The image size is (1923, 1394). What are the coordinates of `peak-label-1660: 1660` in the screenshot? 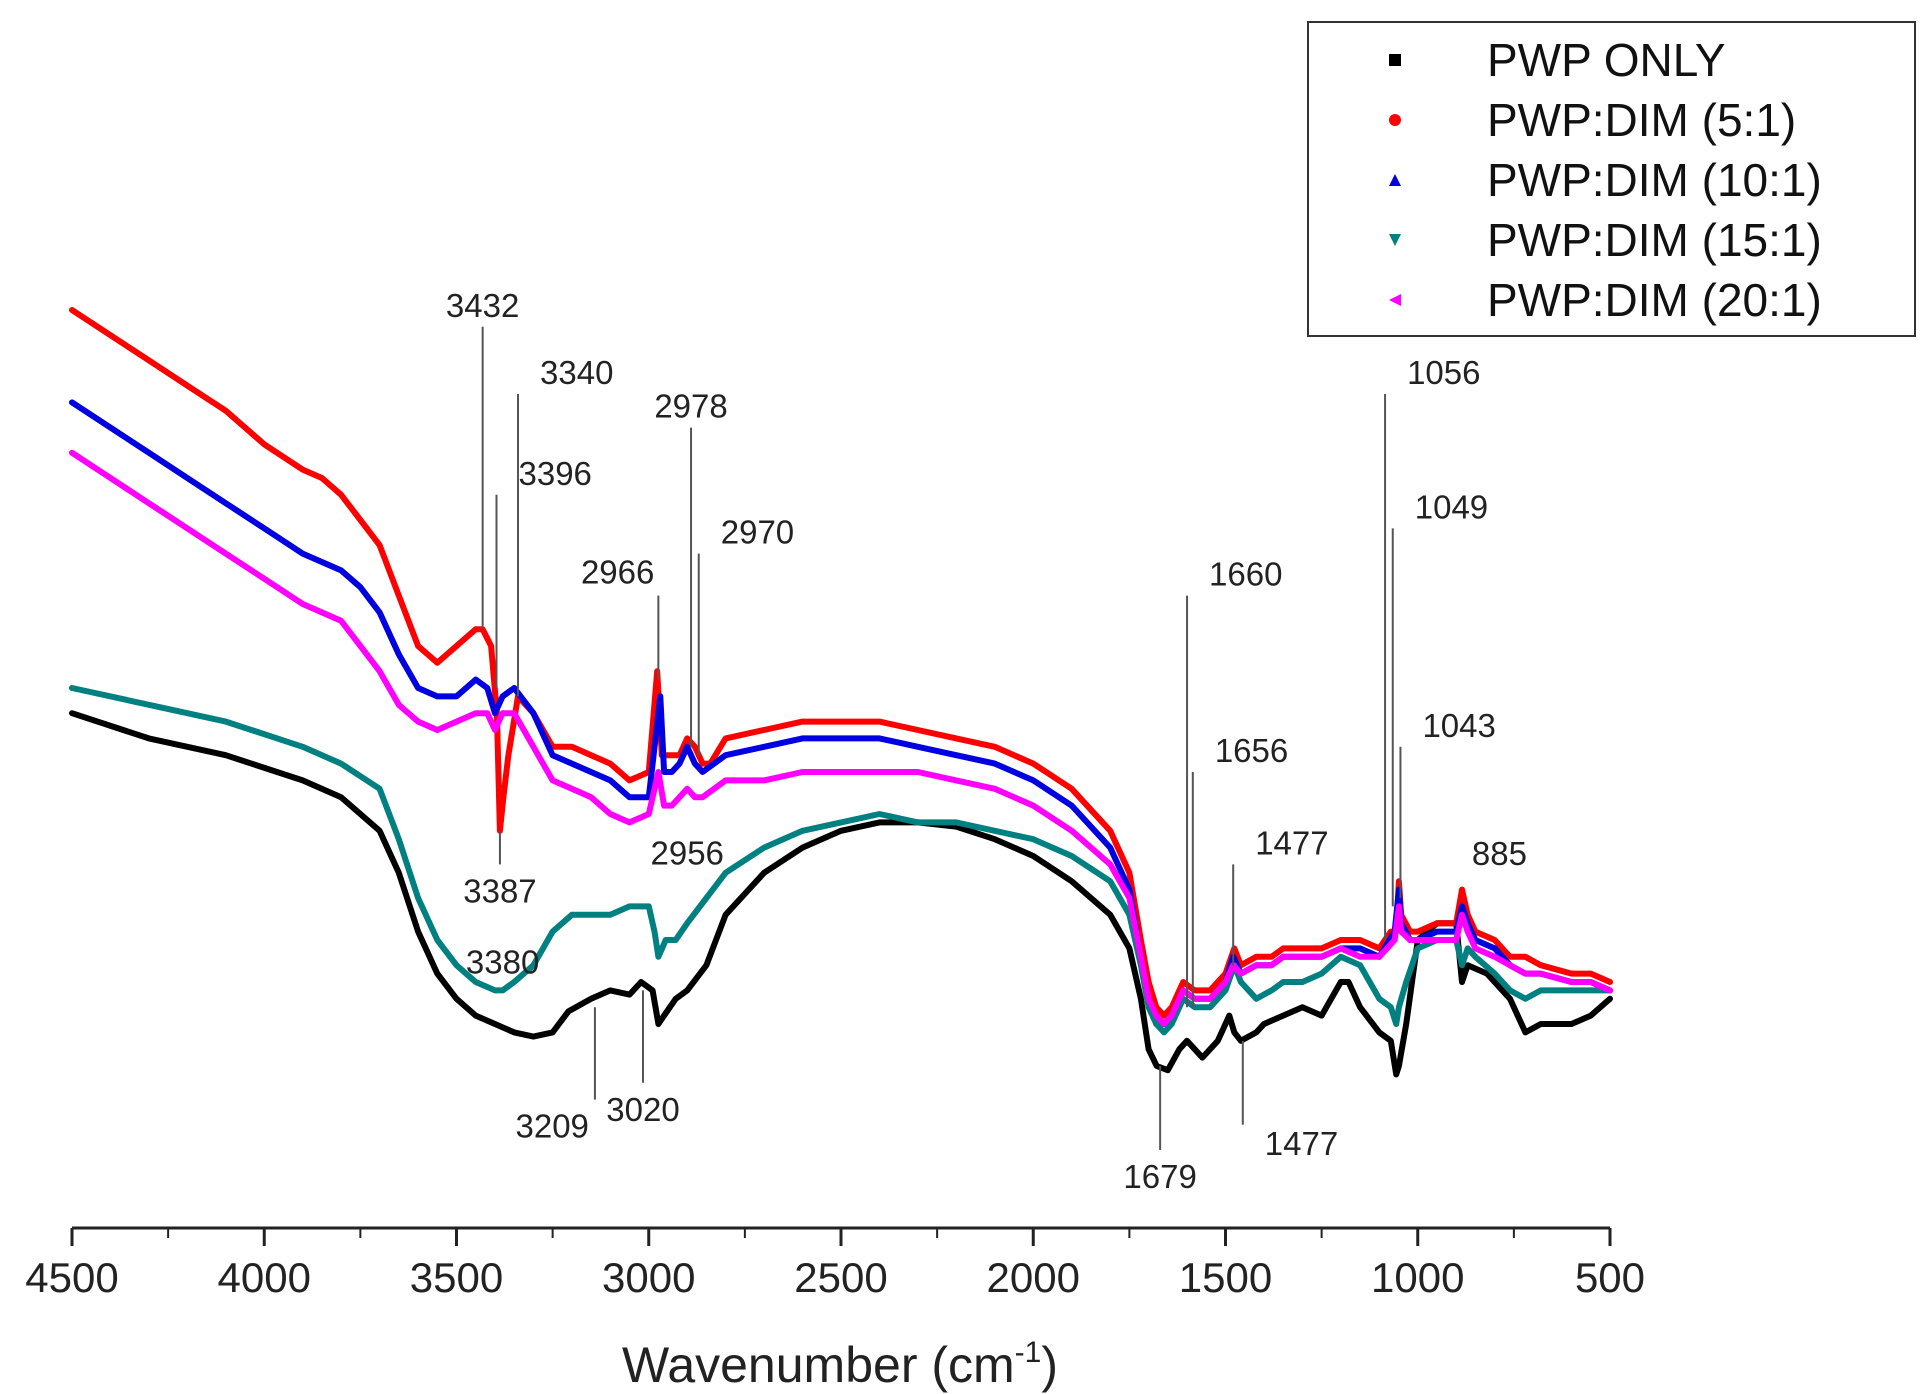 It's located at (1245, 574).